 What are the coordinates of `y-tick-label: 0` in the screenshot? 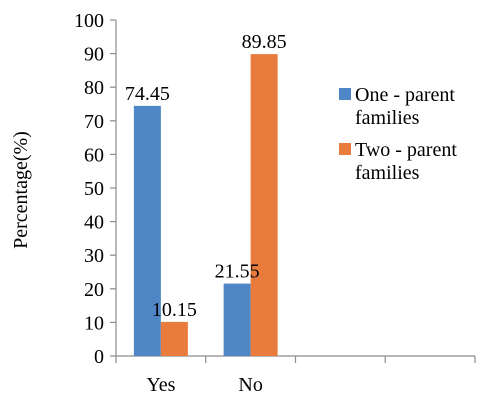 It's located at (99, 357).